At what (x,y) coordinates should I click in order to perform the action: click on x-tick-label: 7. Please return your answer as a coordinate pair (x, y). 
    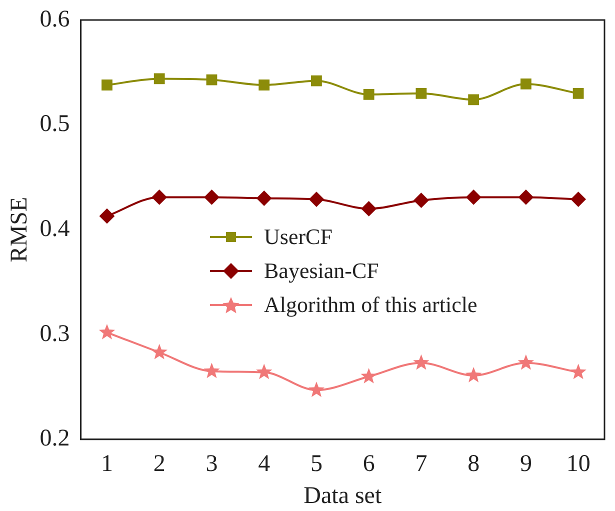
    Looking at the image, I should click on (421, 464).